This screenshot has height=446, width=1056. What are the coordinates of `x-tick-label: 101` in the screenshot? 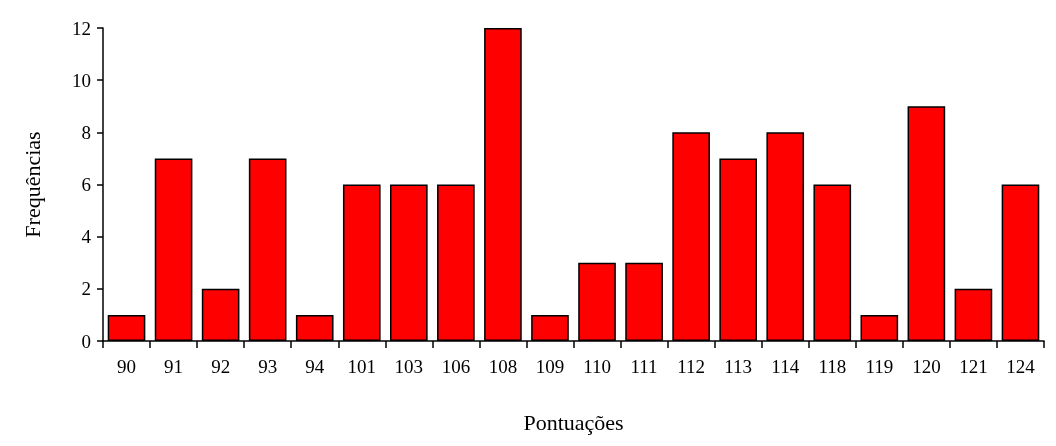 It's located at (362, 366).